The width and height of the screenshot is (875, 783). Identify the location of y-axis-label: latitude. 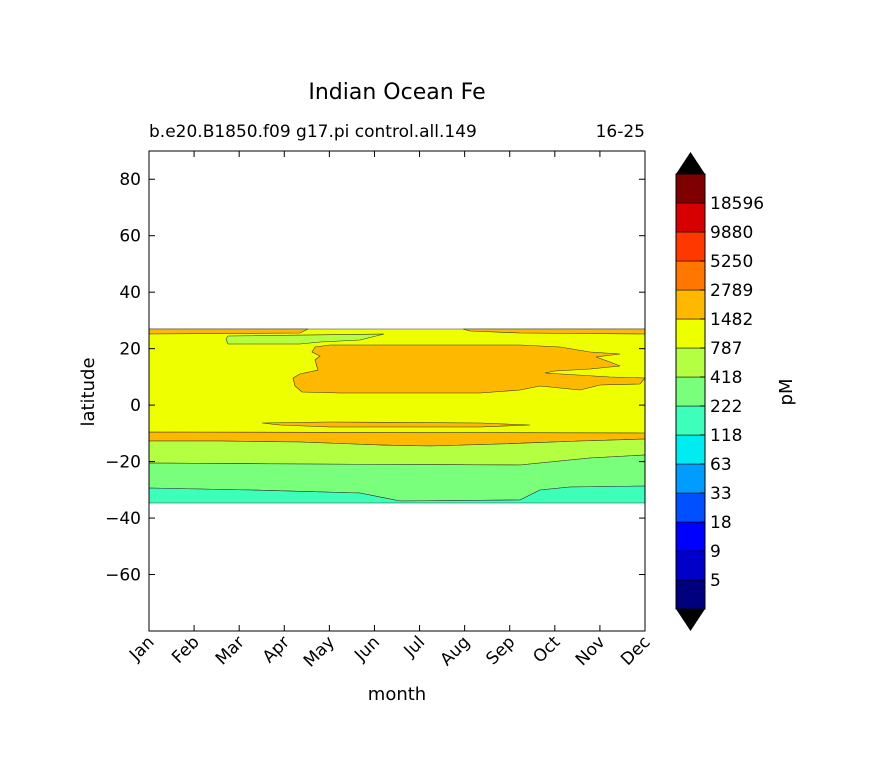
(88, 391).